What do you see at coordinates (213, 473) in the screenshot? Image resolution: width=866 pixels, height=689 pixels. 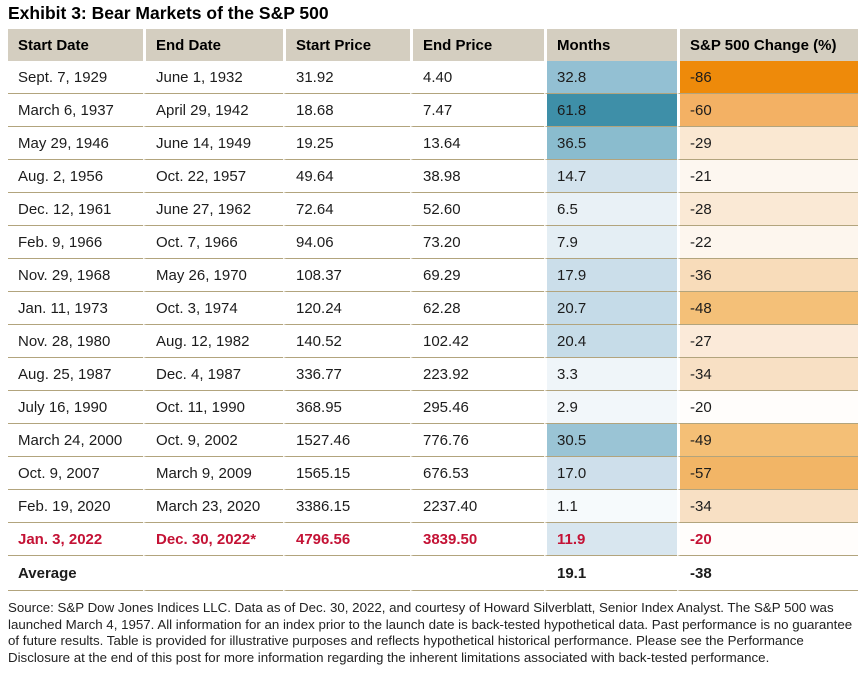 I see `cell-end-date: March 9, 2009` at bounding box center [213, 473].